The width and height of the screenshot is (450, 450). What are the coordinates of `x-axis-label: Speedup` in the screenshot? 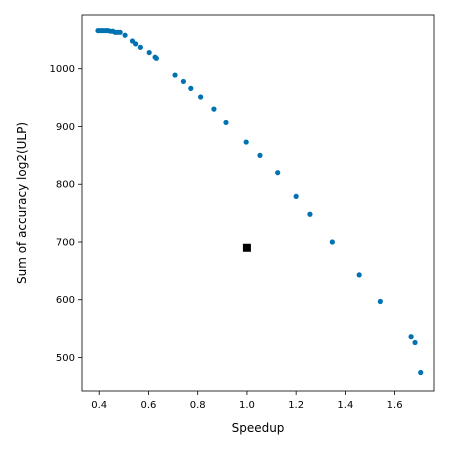 It's located at (258, 428).